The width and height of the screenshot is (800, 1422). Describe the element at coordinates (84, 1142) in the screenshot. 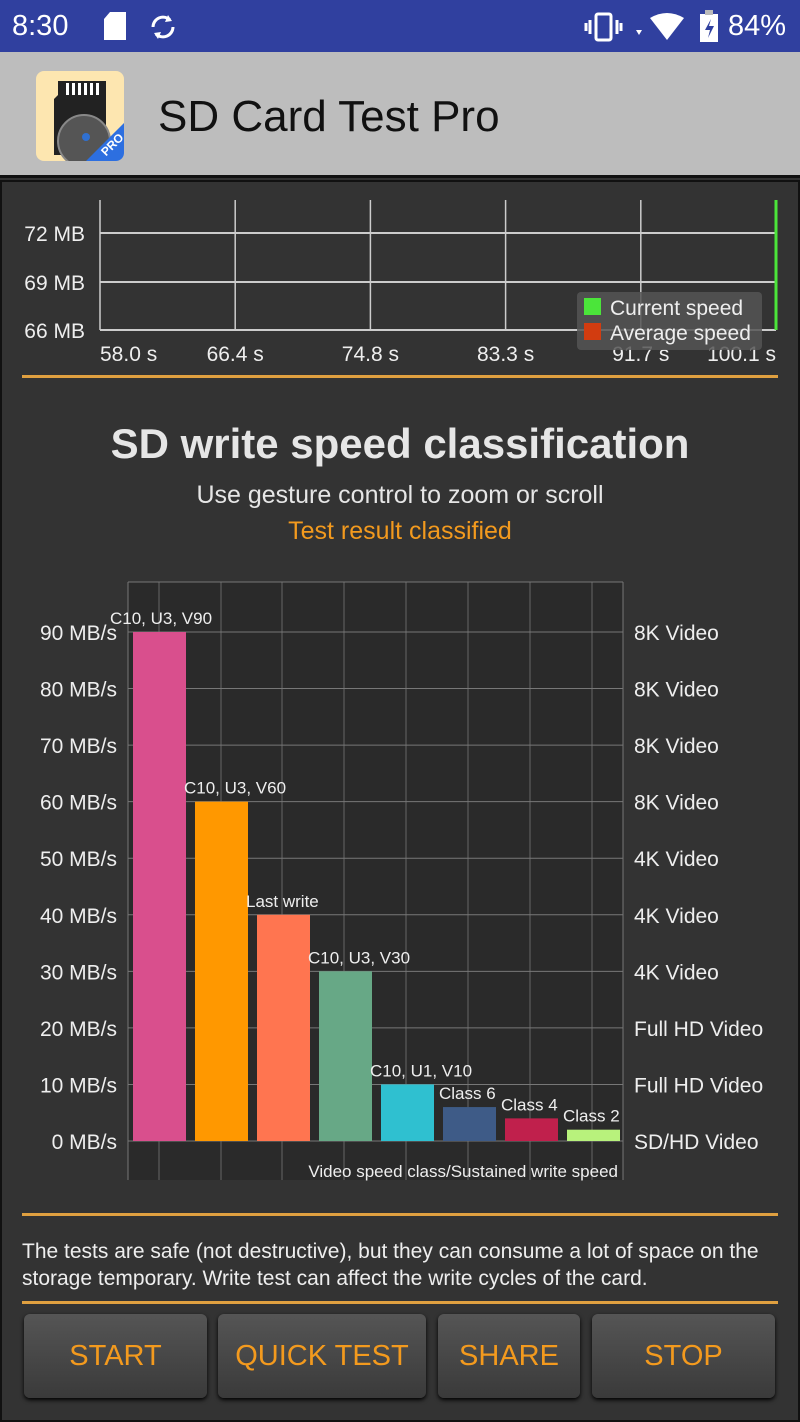

I see `y-tick-label: 0 MB/s` at that location.